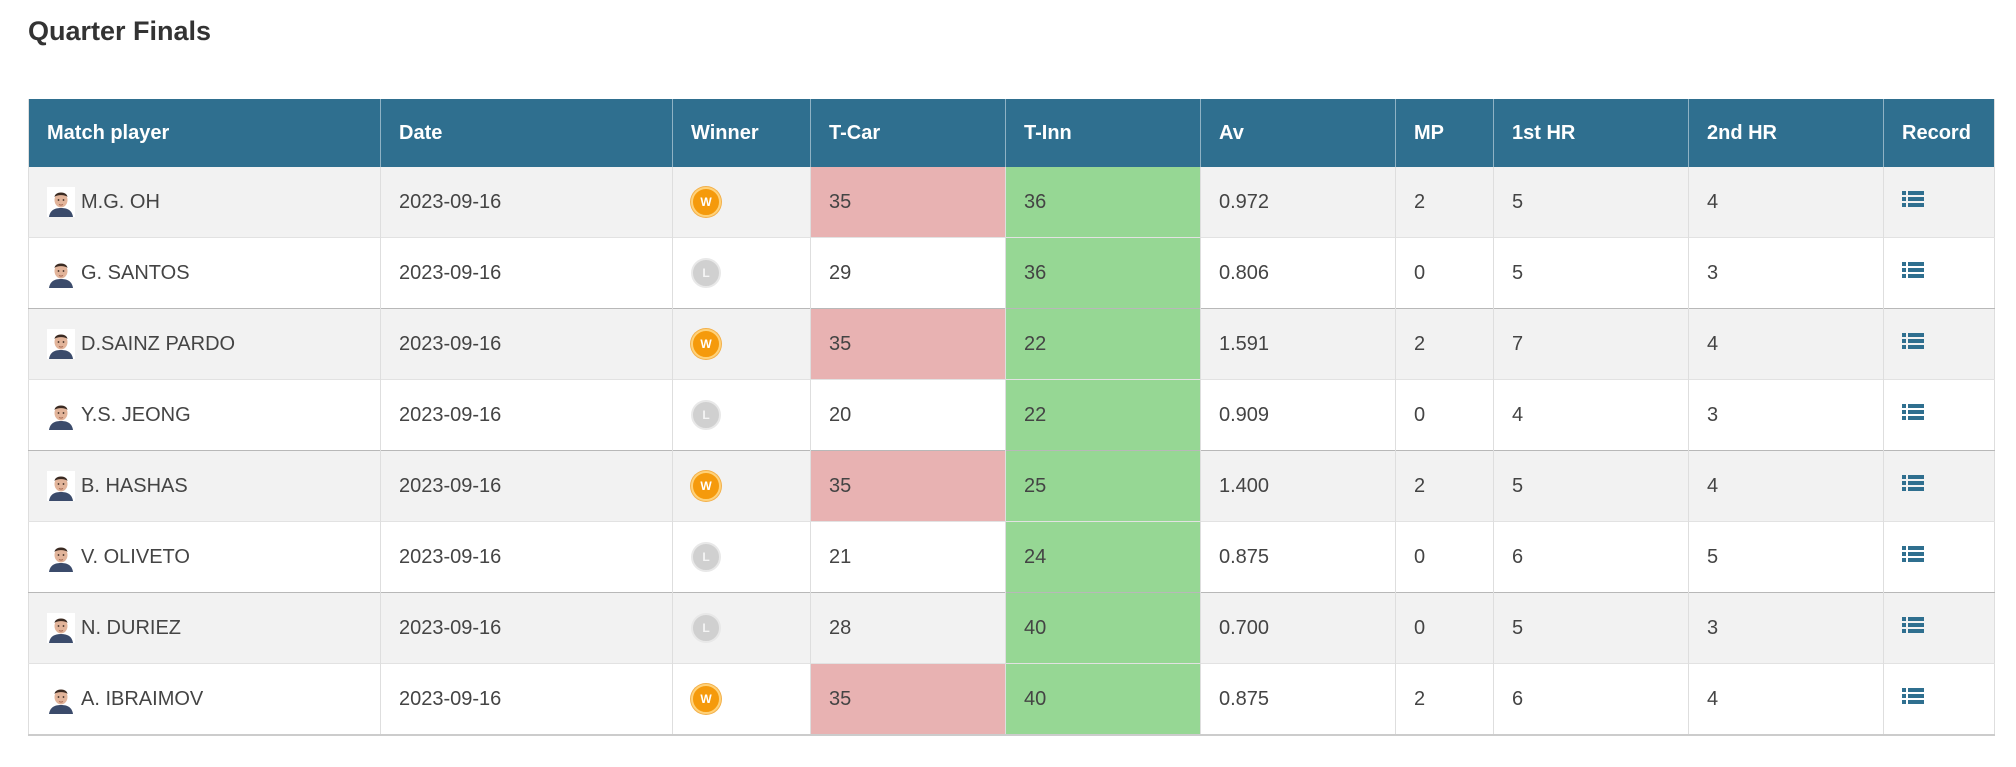  I want to click on cell-player: V. OLIVETO, so click(204, 557).